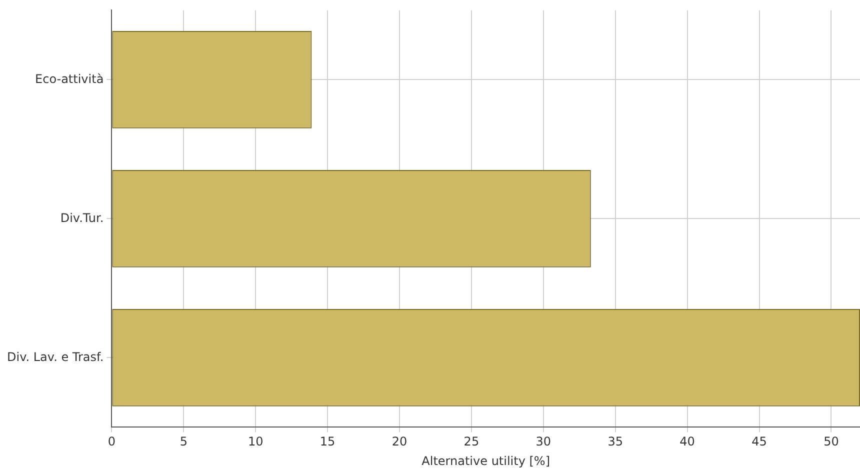 This screenshot has height=475, width=860. I want to click on x-axis-title: Alternative utility [%], so click(486, 461).